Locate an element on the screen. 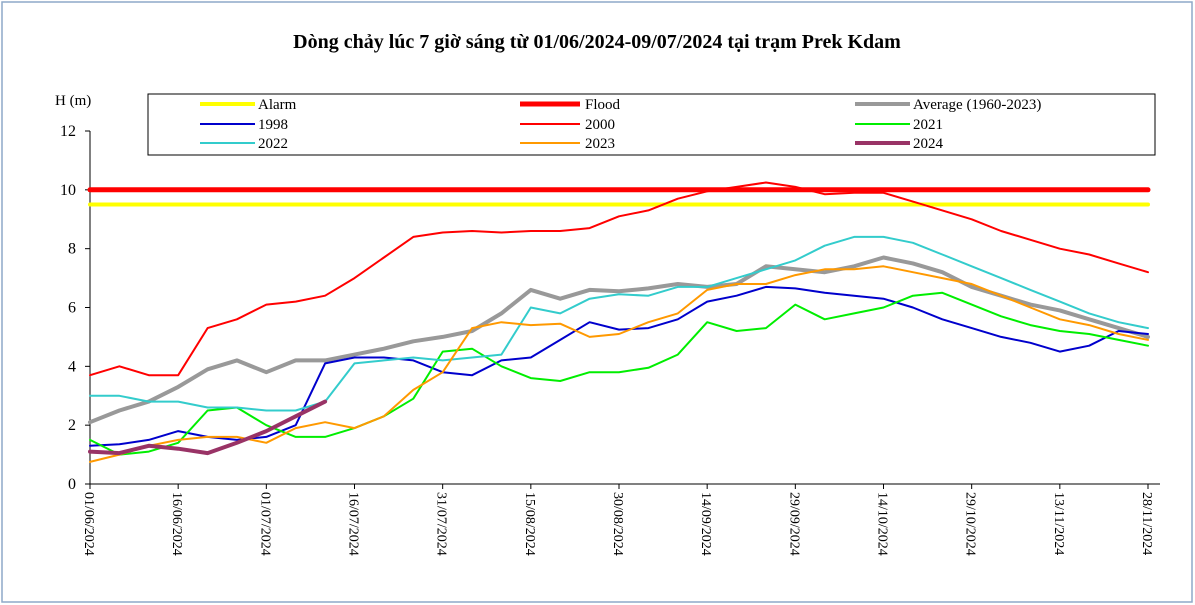 The width and height of the screenshot is (1195, 605). x-tick-label: 13/11/2024 is located at coordinates (1058, 523).